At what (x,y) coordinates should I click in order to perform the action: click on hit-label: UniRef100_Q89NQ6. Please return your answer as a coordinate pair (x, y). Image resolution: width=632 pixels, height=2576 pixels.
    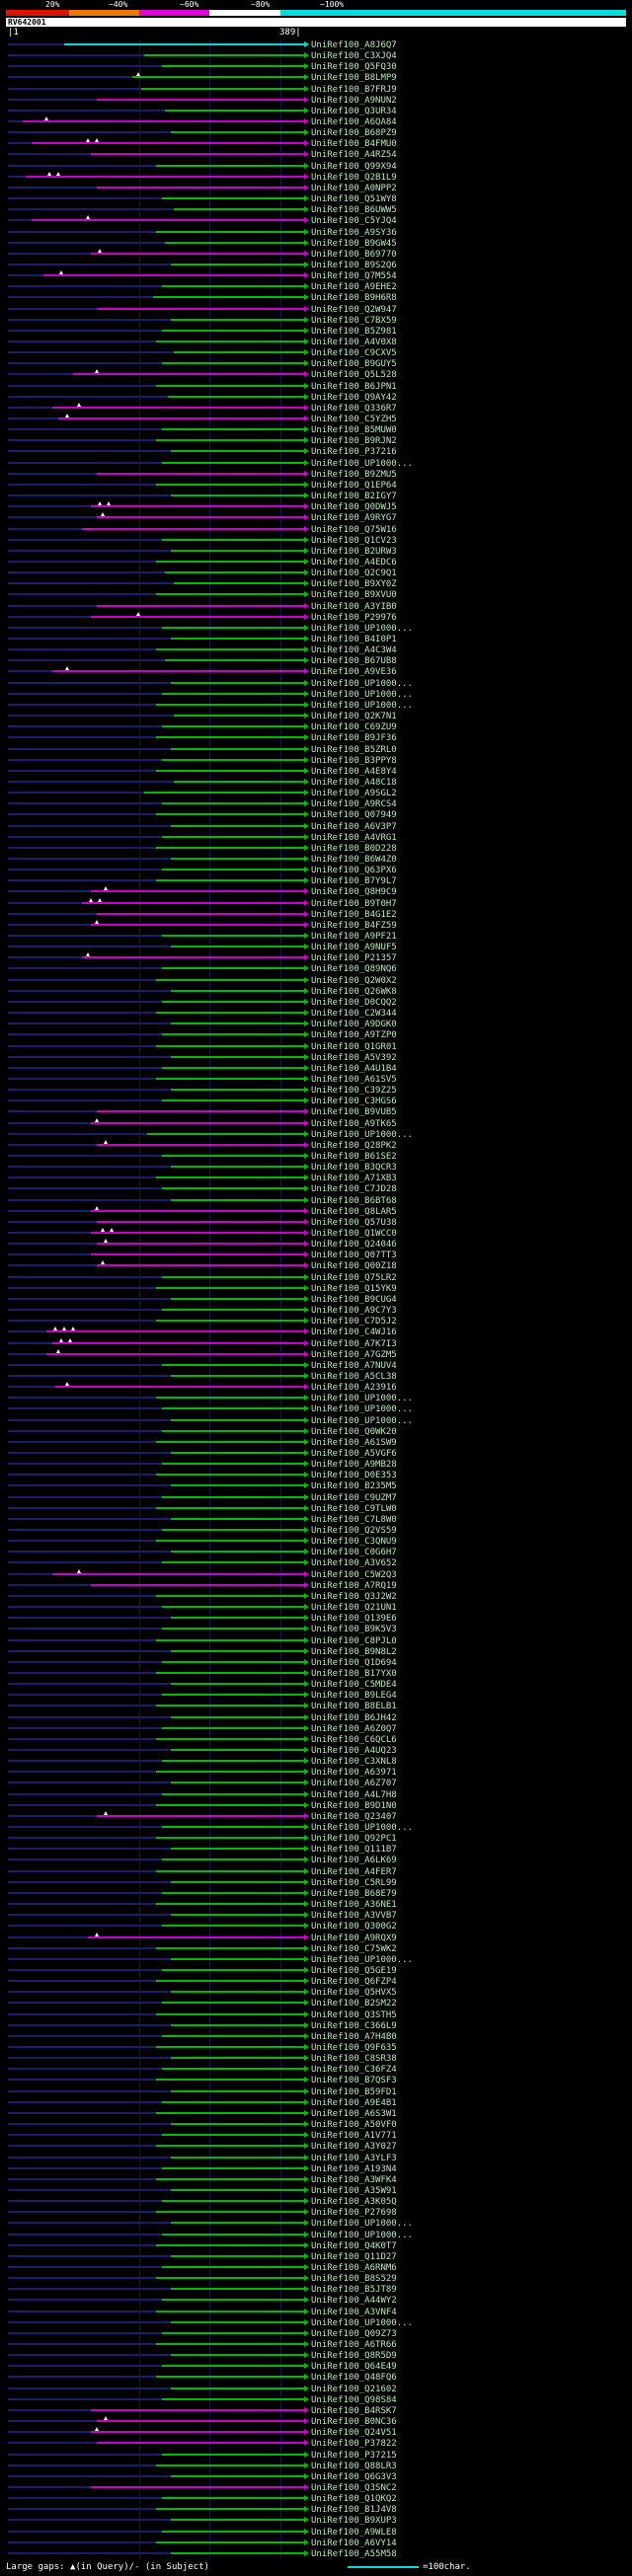
    Looking at the image, I should click on (354, 969).